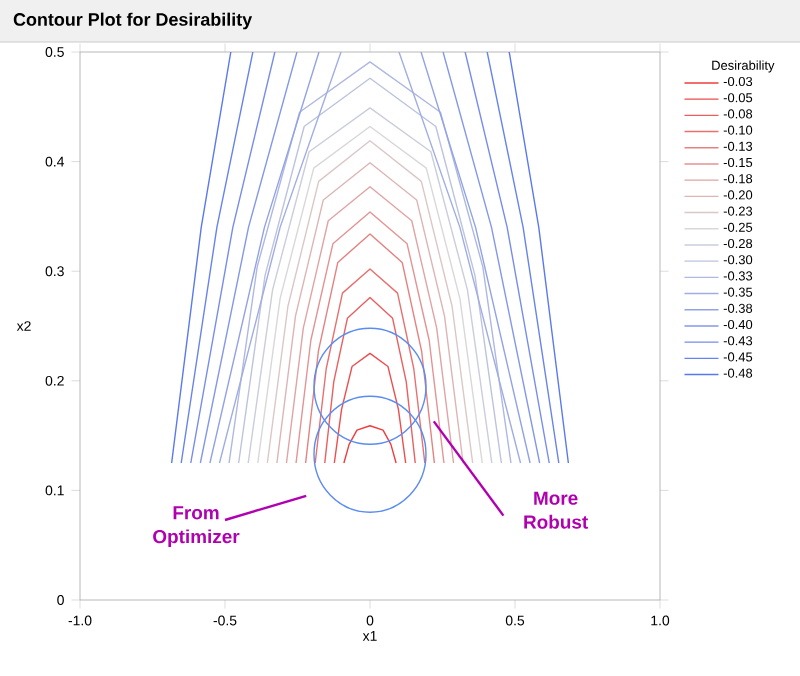 Image resolution: width=800 pixels, height=676 pixels. Describe the element at coordinates (133, 21) in the screenshot. I see `chart-title: Contour Plot for Desirability` at that location.